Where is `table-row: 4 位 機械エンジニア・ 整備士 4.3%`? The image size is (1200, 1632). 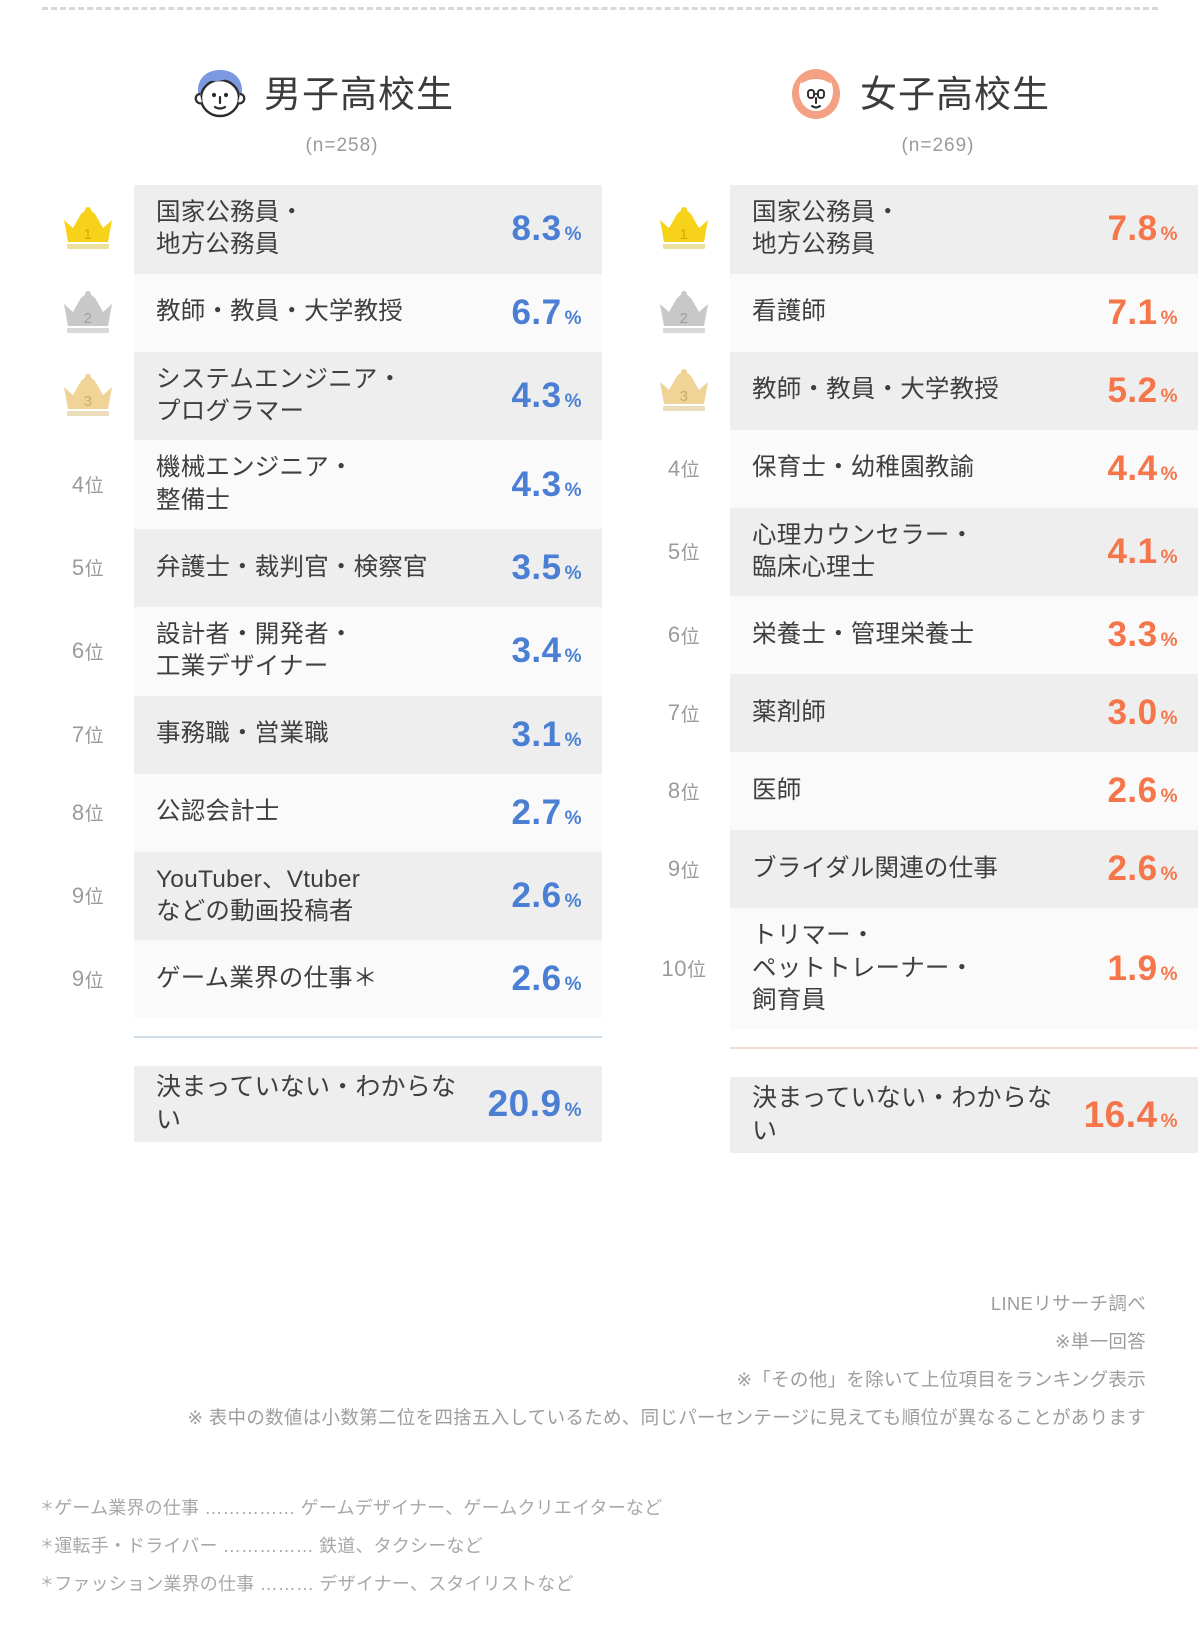 table-row: 4 位 機械エンジニア・ 整備士 4.3% is located at coordinates (322, 484).